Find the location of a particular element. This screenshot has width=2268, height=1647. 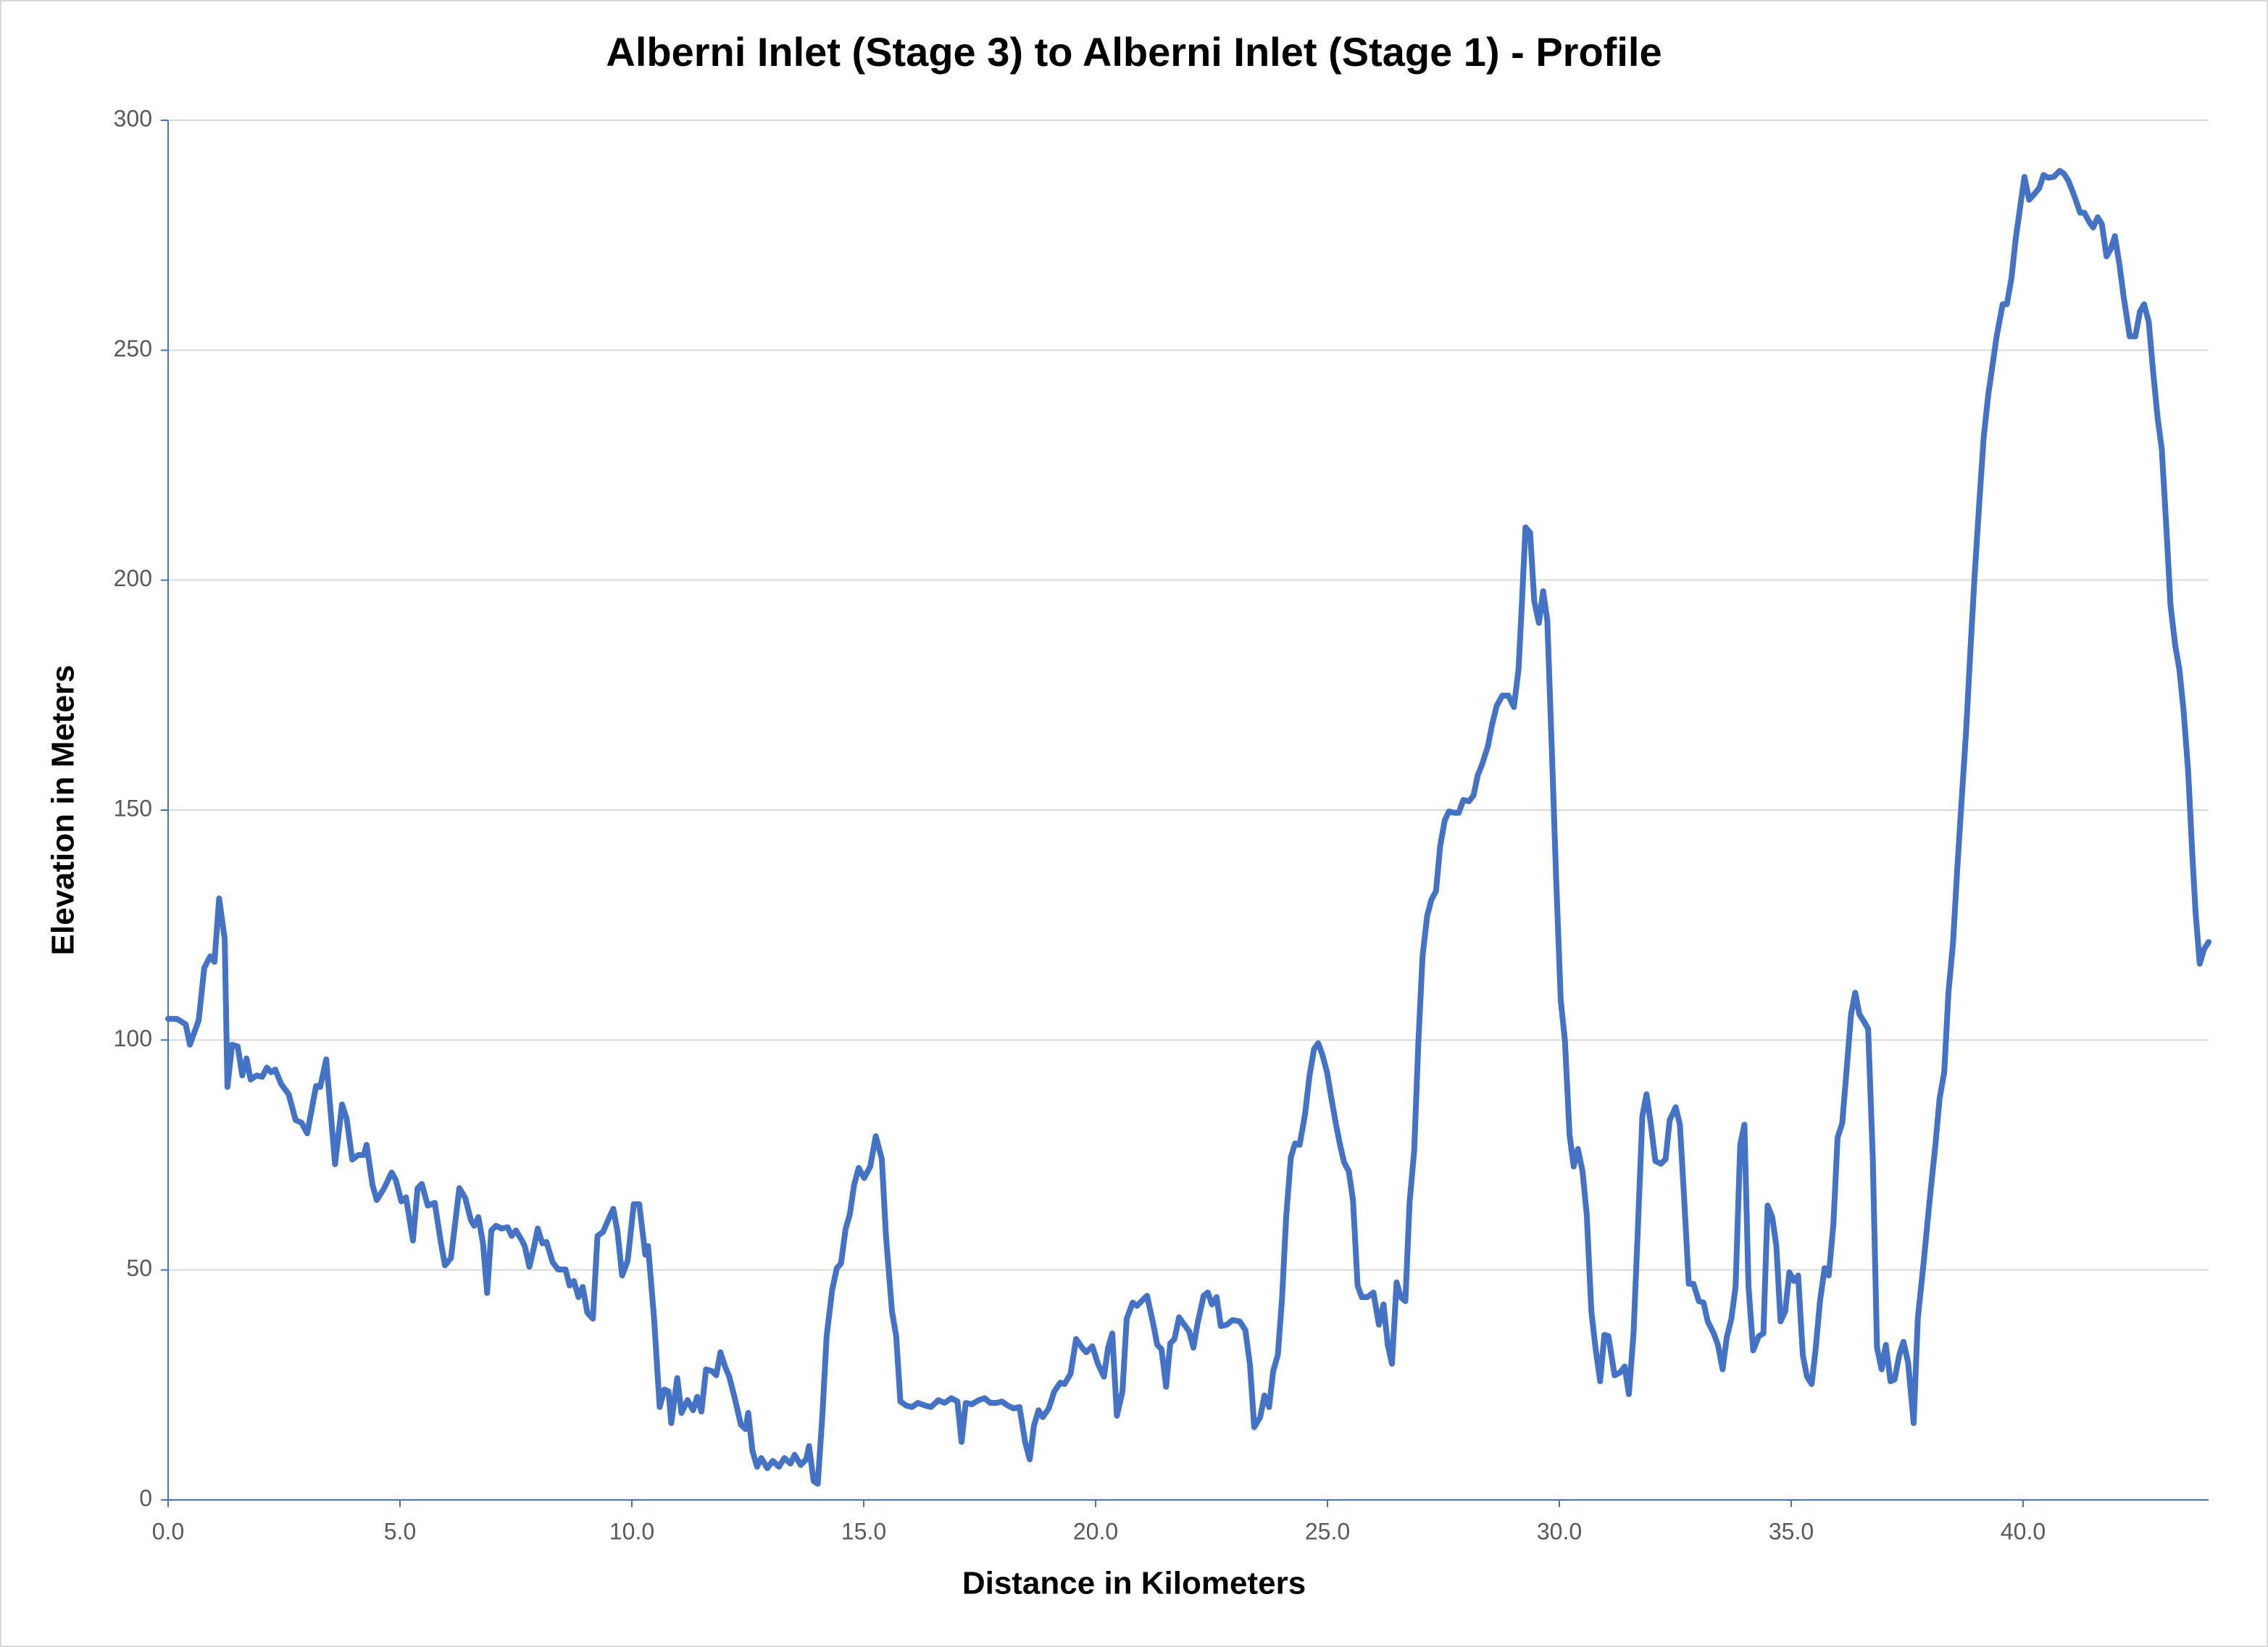

x-tick-label: 15.0 is located at coordinates (864, 1531).